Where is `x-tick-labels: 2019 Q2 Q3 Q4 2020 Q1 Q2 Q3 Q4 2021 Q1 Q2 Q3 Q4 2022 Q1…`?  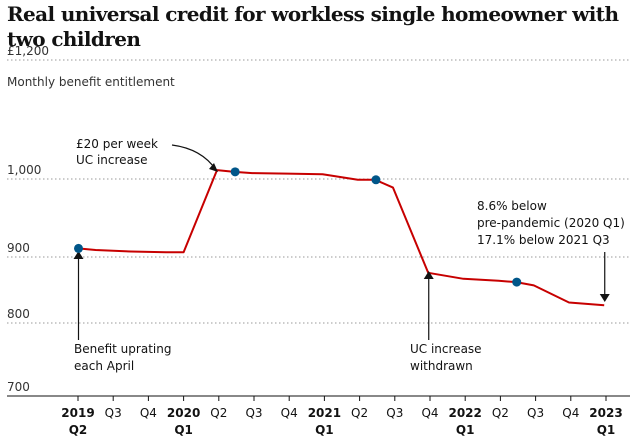
x-tick-labels: 2019 Q2 Q3 Q4 2020 Q1 Q2 Q3 Q4 2021 Q1 Q2 Q3 Q4 2022 Q1… is located at coordinates (342, 416).